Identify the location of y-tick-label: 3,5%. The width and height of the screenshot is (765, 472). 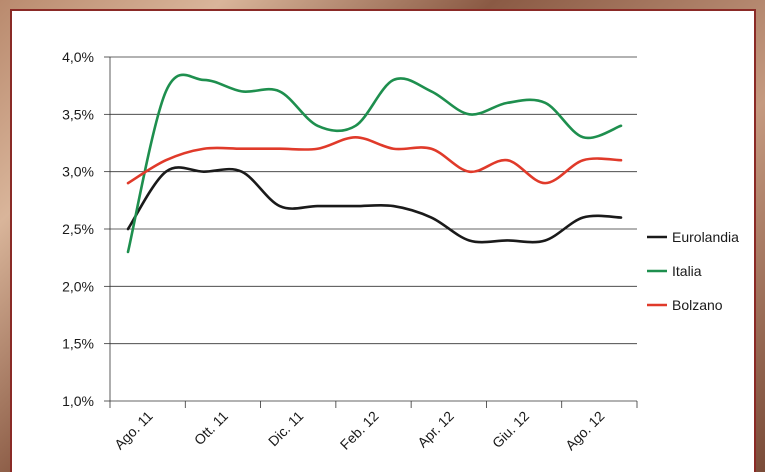
(78, 114).